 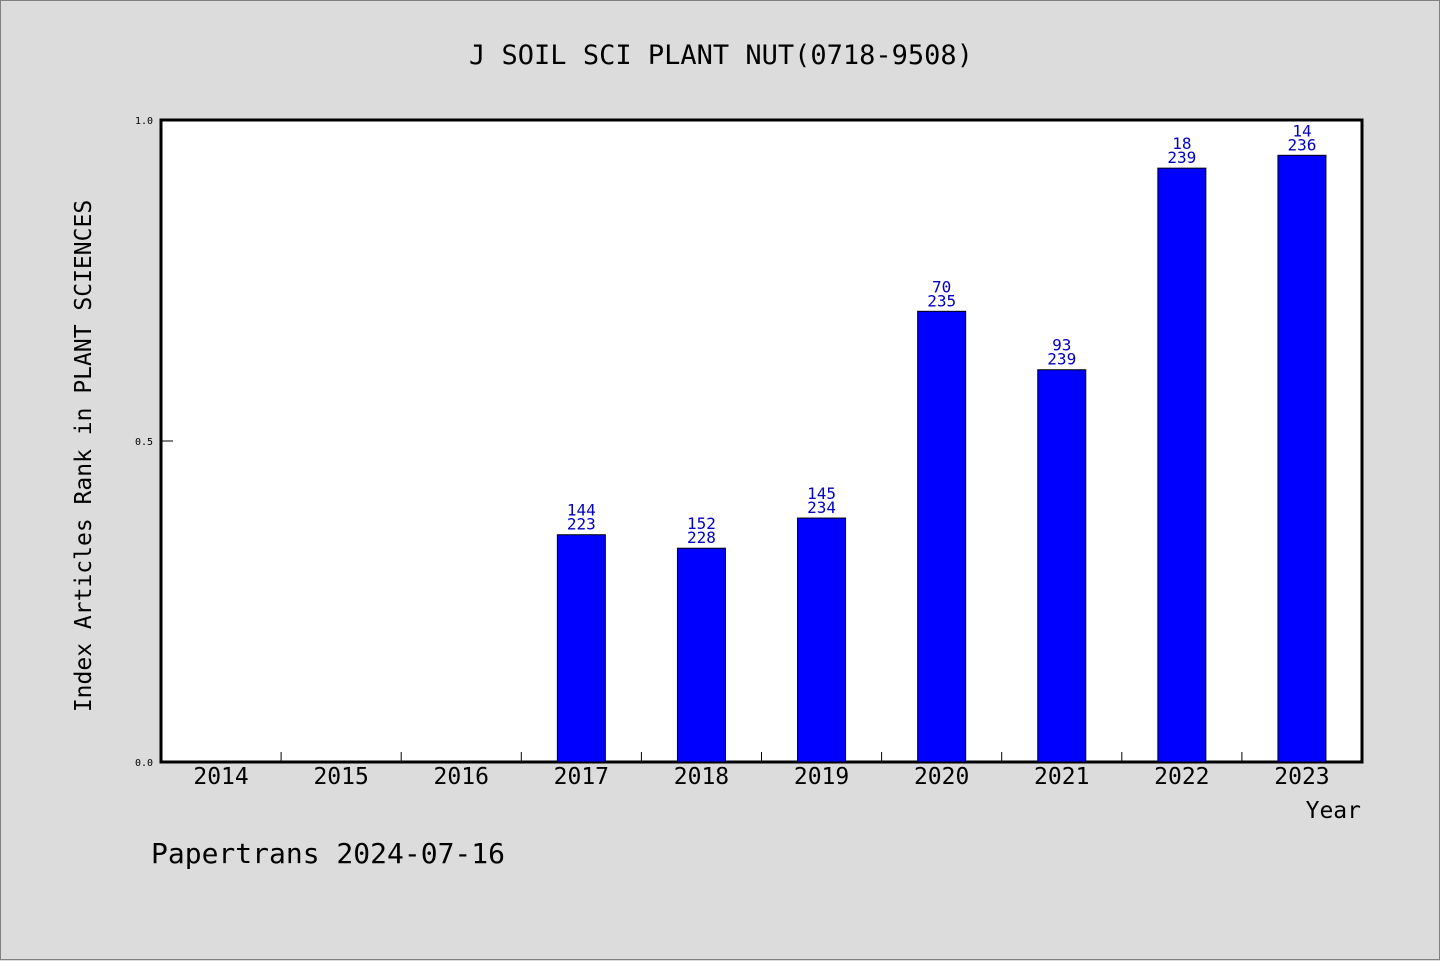 I want to click on rank-label-2019: 145, so click(x=821, y=493).